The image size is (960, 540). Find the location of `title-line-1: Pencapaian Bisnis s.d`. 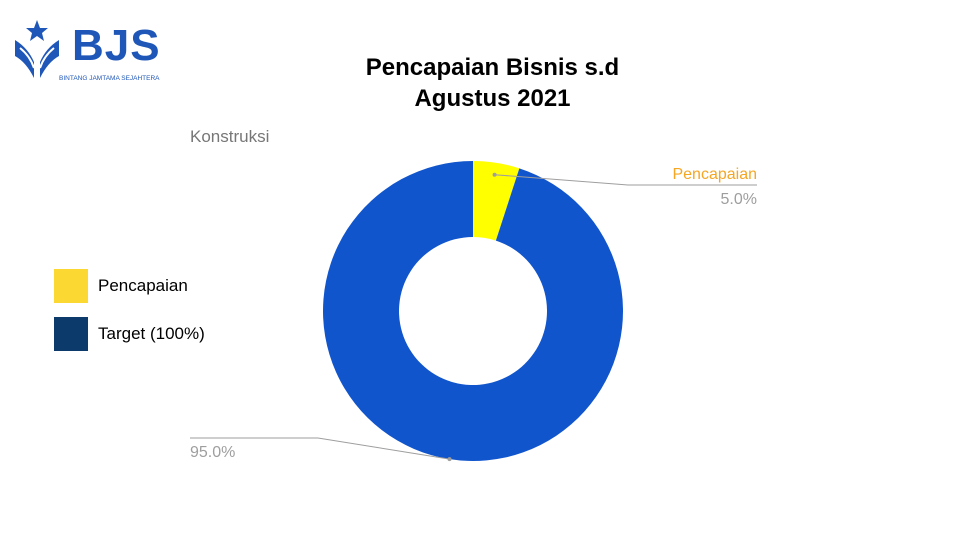

title-line-1: Pencapaian Bisnis s.d is located at coordinates (492, 67).